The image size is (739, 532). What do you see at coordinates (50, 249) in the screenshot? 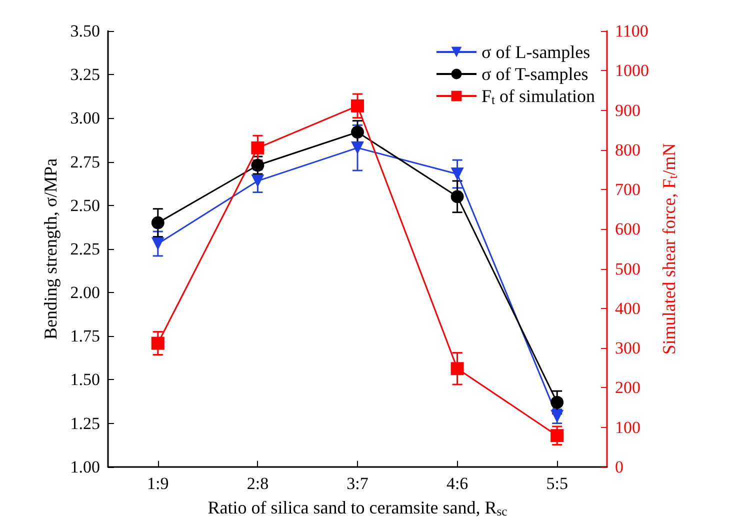
I see `y-axis-title: Bending strength, σ/MPa` at bounding box center [50, 249].